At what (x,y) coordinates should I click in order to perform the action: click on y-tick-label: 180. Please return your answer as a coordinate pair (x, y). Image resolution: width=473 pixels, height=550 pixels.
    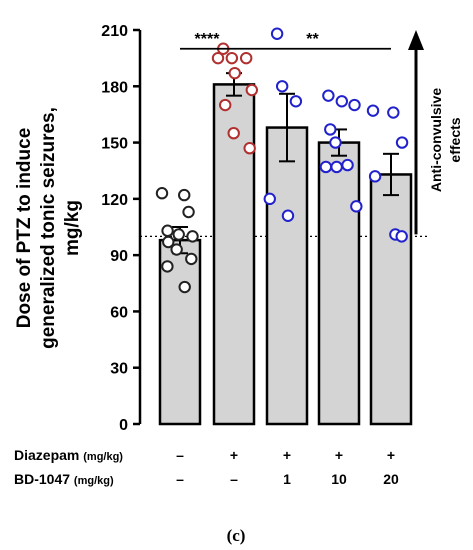
    Looking at the image, I should click on (114, 87).